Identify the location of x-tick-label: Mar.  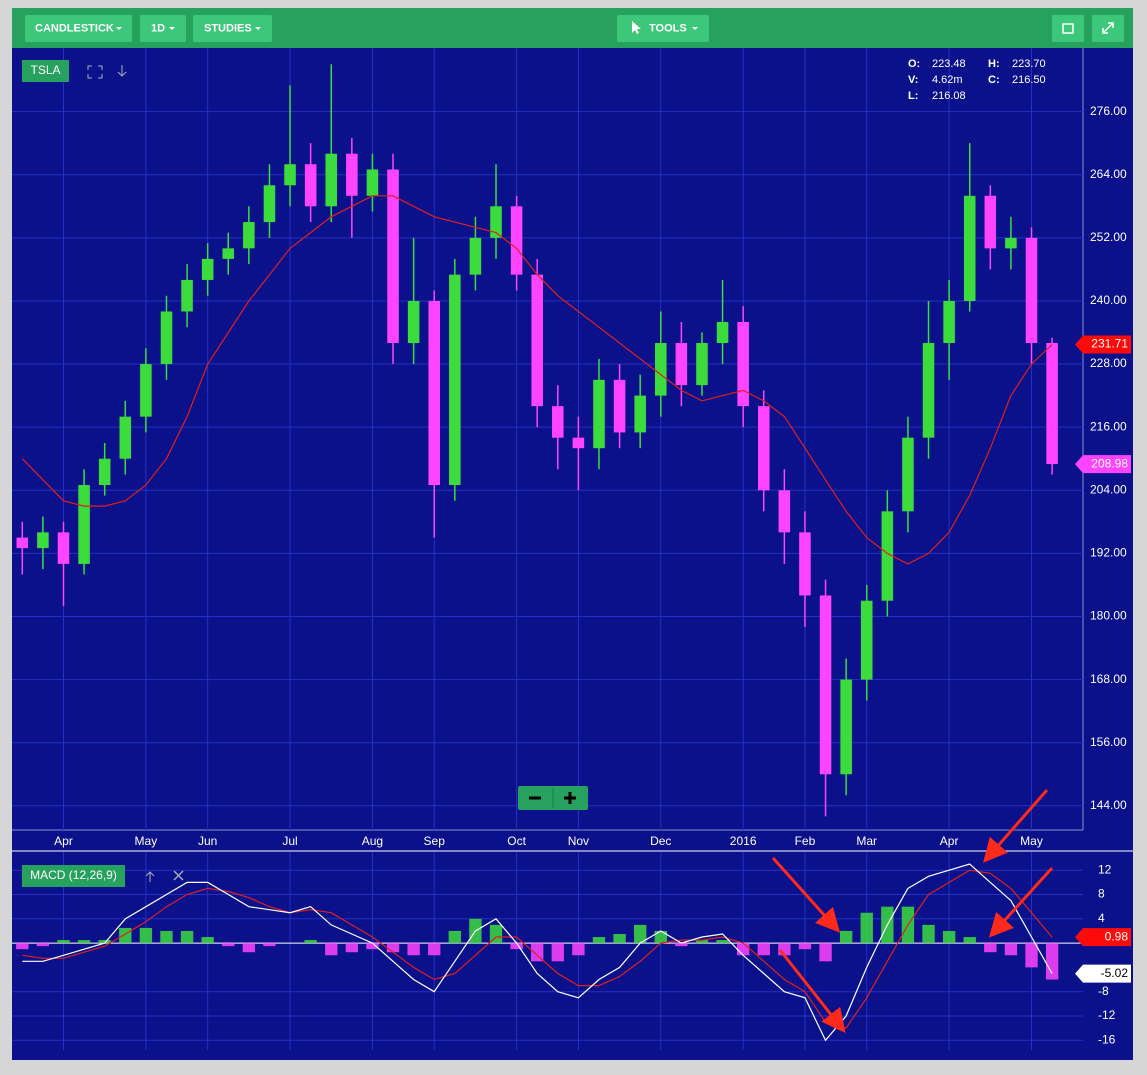
(866, 841).